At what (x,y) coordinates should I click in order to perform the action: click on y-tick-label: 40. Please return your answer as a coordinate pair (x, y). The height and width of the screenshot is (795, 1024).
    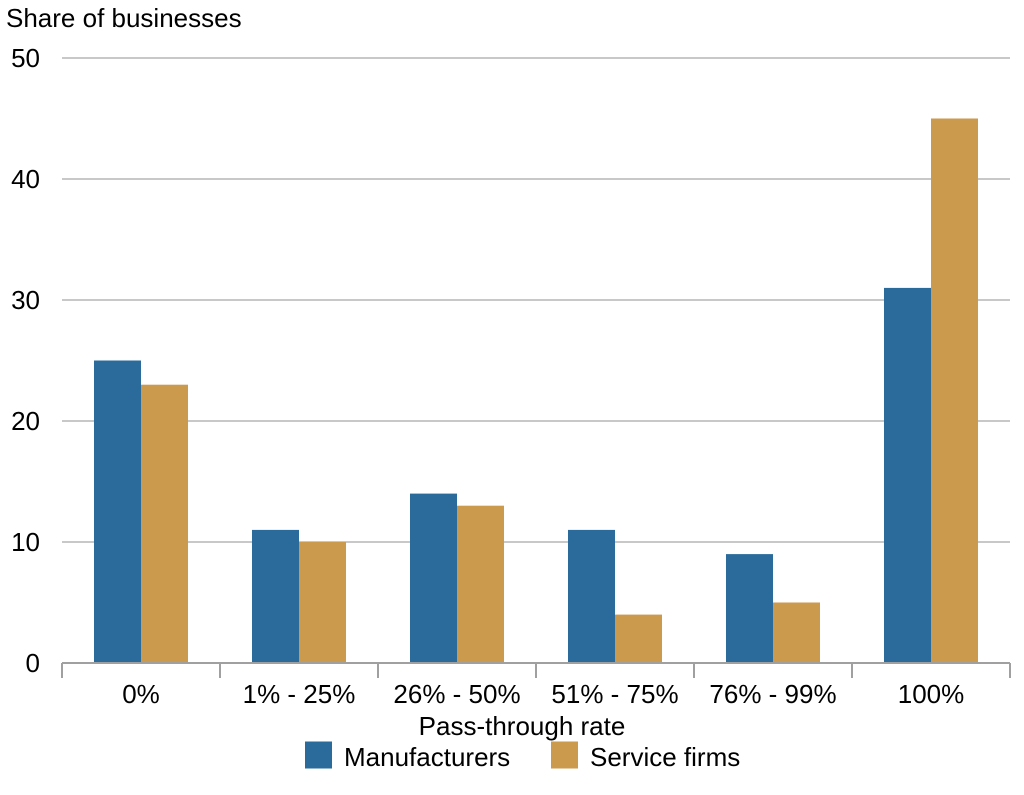
    Looking at the image, I should click on (25, 179).